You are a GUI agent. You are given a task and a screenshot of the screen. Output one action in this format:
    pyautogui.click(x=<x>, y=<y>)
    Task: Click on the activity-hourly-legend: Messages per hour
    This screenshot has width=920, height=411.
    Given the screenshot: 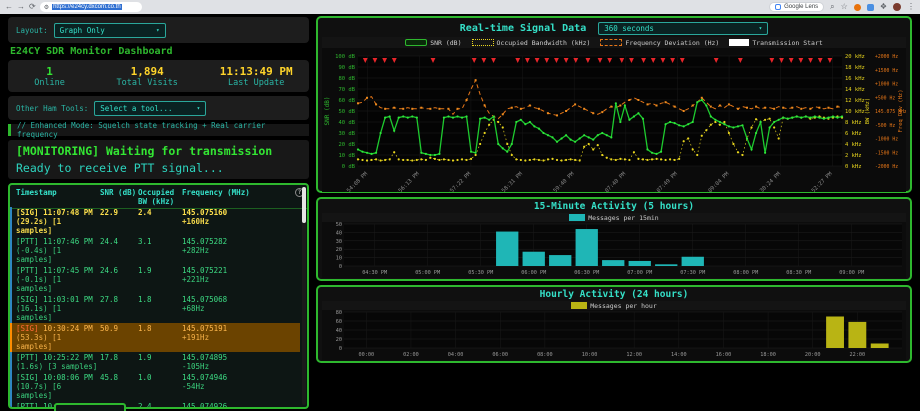 What is the action you would take?
    pyautogui.click(x=614, y=305)
    